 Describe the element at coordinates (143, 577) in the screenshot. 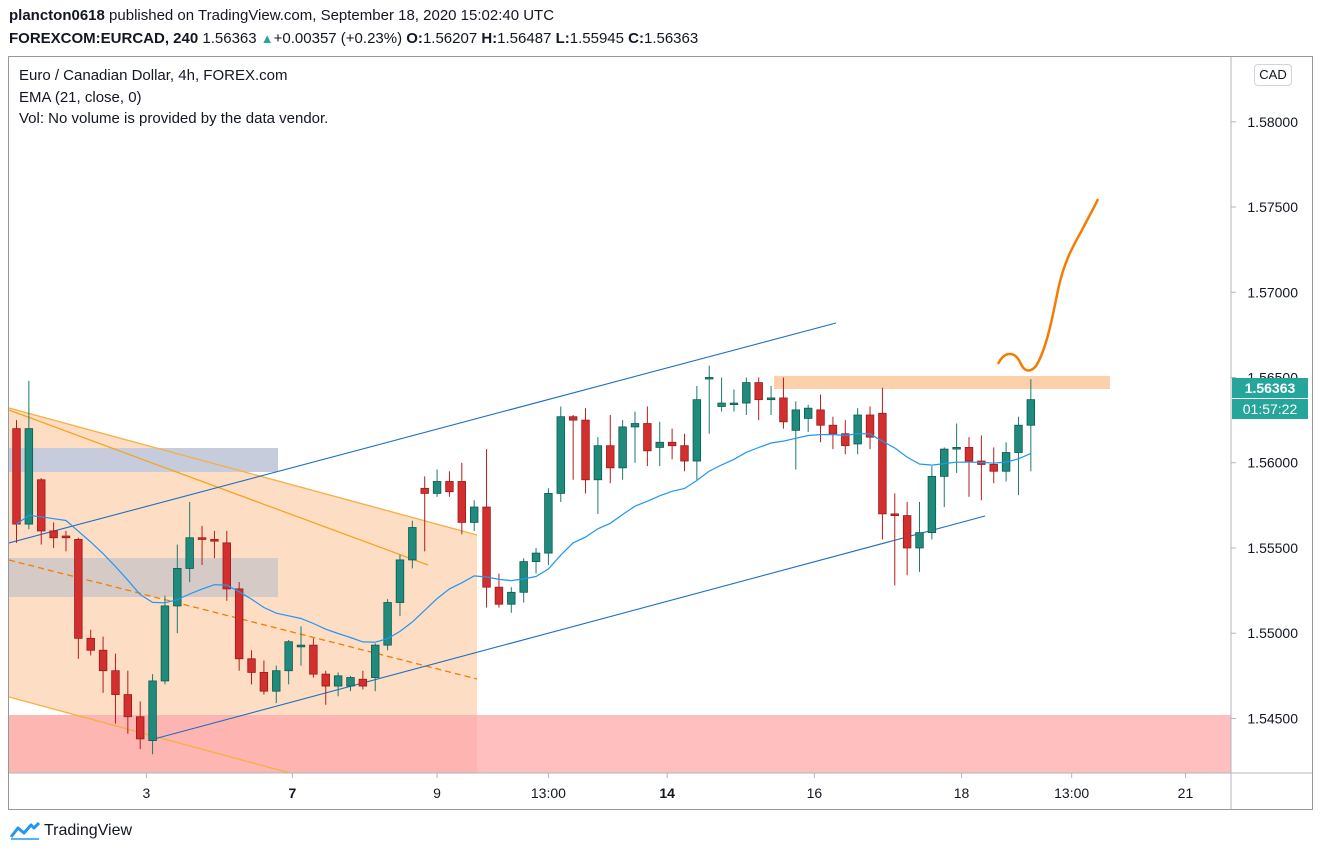

I see `gray-zone-lower` at that location.